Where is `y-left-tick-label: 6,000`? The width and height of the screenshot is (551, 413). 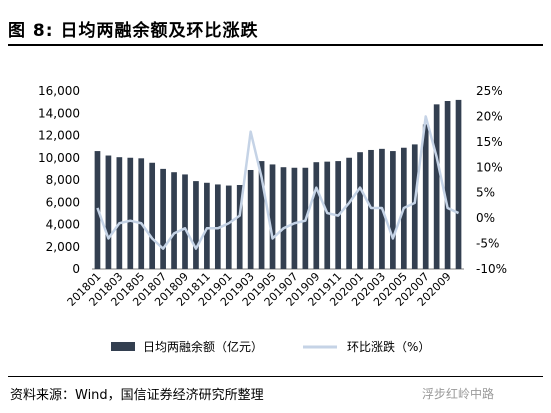
y-left-tick-label: 6,000 is located at coordinates (63, 202).